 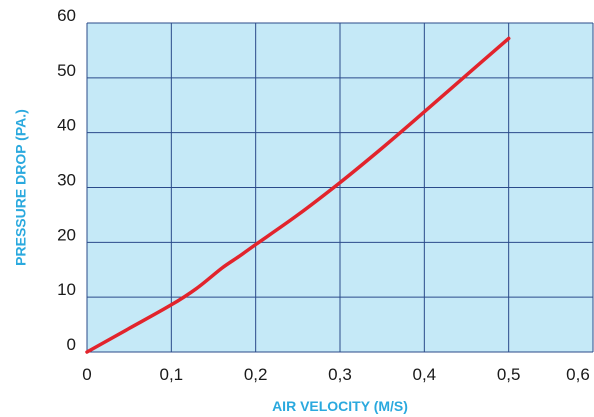 I want to click on x-axis-tick-labels: 0 0,1 0,2 0,3 0,4 0,5 0,6, so click(x=336, y=374).